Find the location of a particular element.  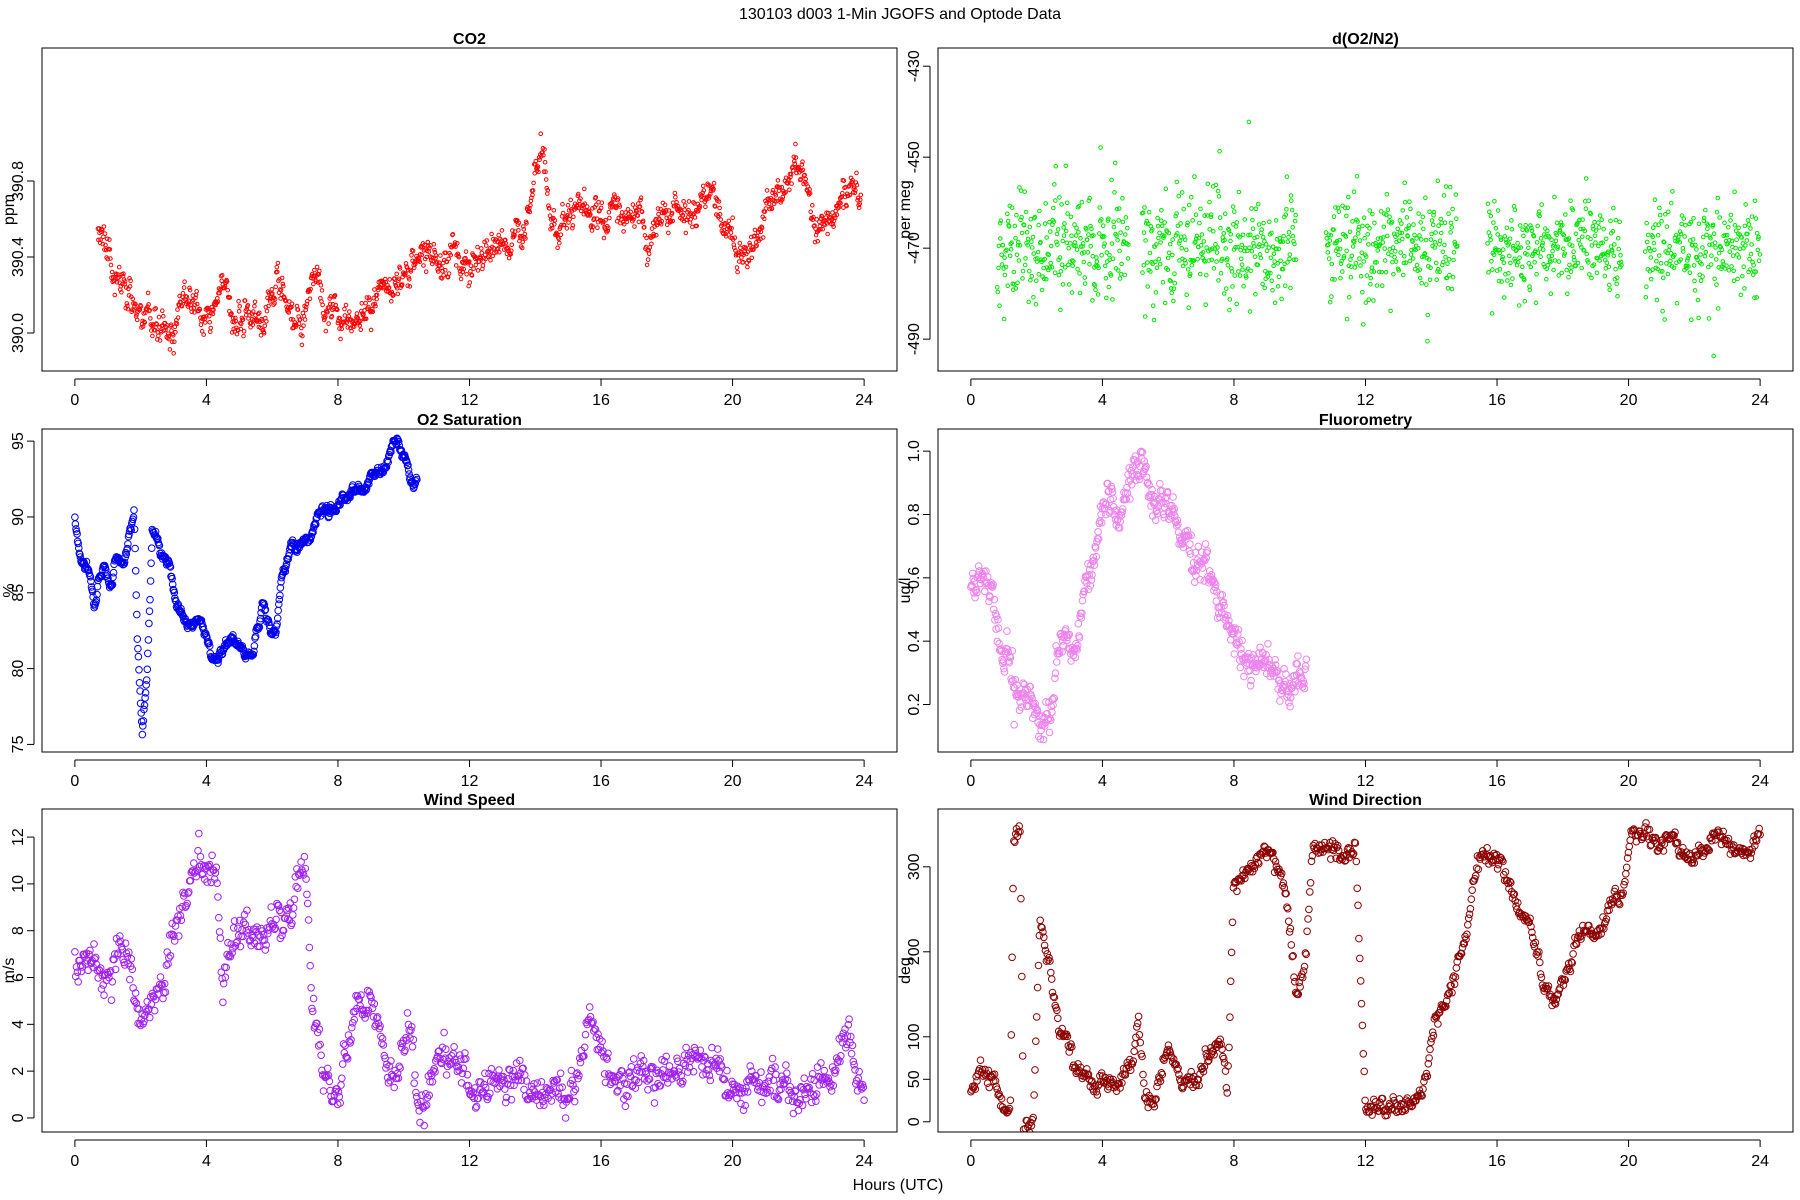

x-tick-label: 8 is located at coordinates (1234, 781).